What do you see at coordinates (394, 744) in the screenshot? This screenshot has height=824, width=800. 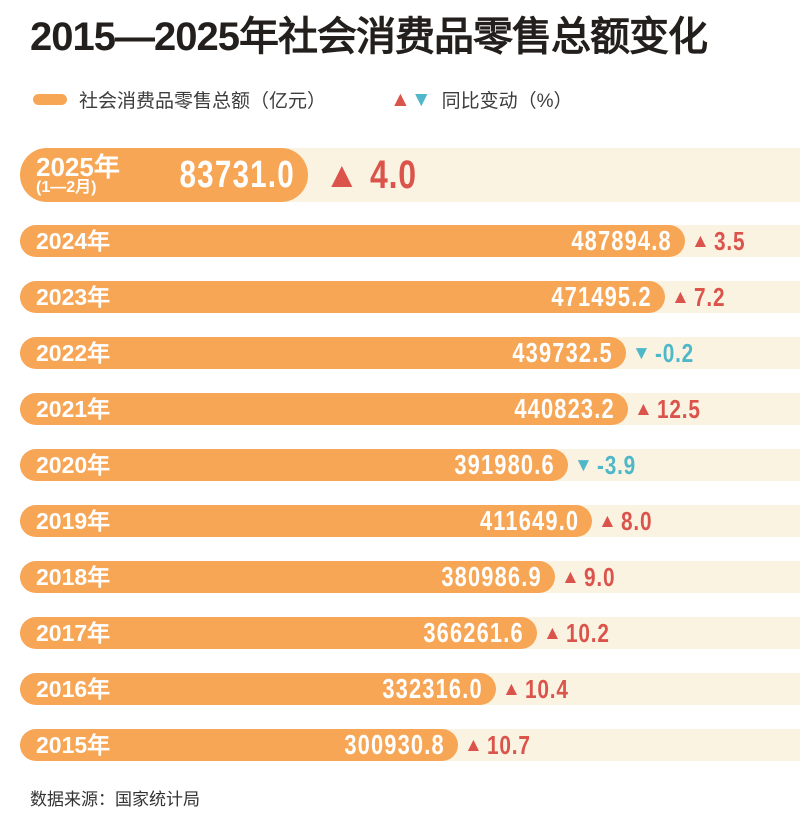 I see `value-label: 300930.8` at bounding box center [394, 744].